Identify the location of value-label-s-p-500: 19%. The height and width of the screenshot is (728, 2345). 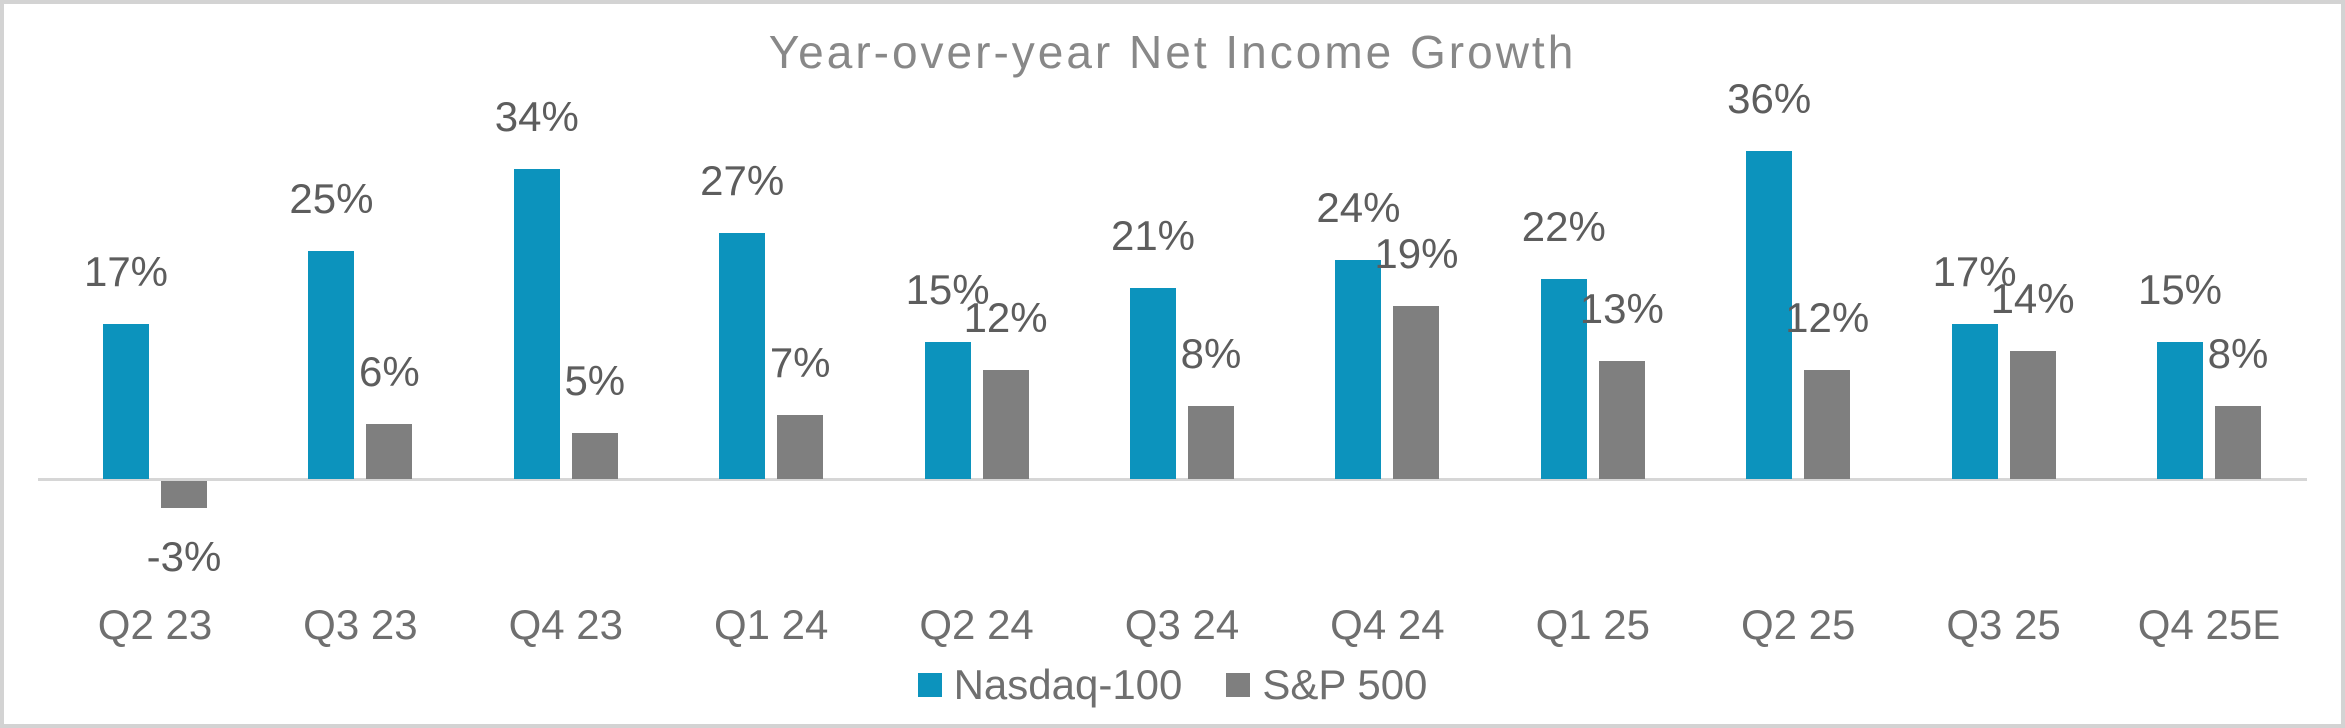
(1416, 253).